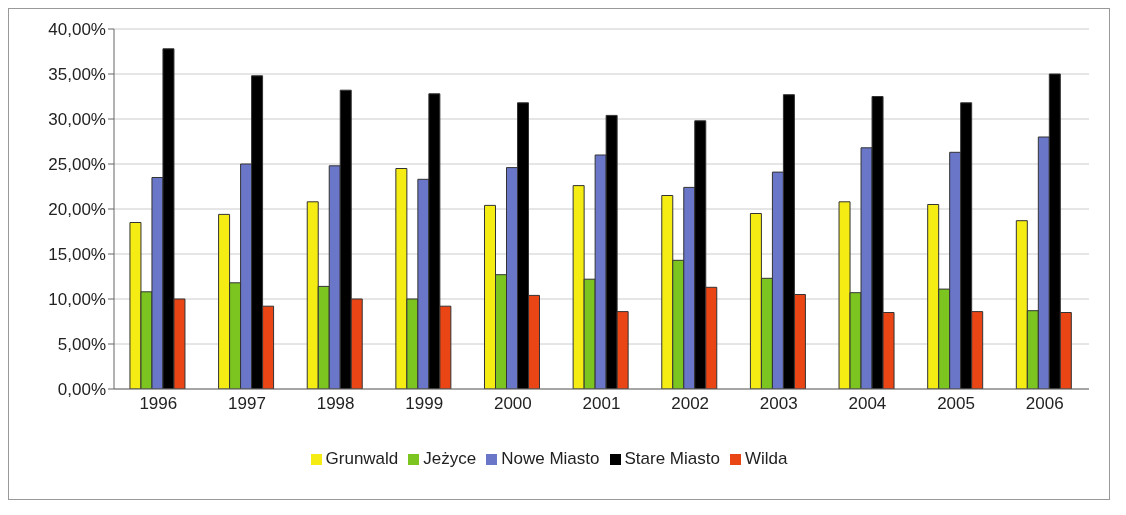  What do you see at coordinates (1044, 404) in the screenshot?
I see `x-tick-label: 2006` at bounding box center [1044, 404].